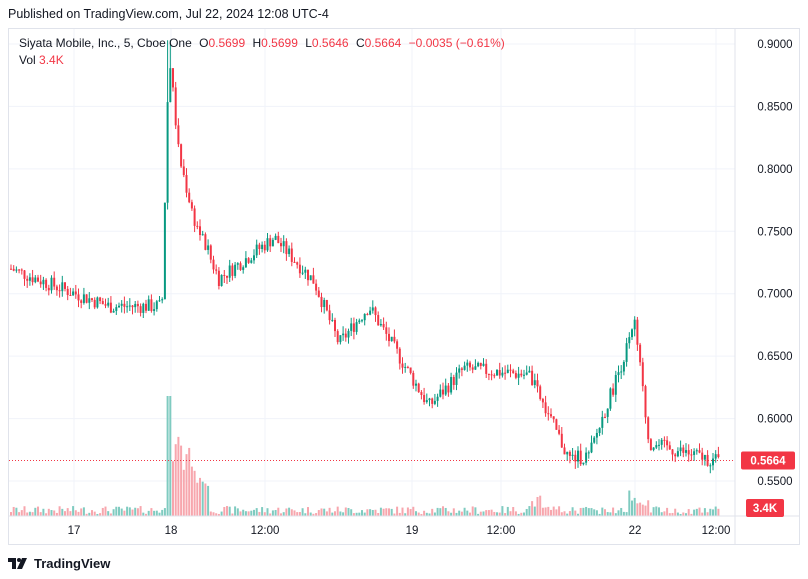 This screenshot has height=579, width=808. Describe the element at coordinates (774, 420) in the screenshot. I see `price-tick-label: 0.6000` at that location.